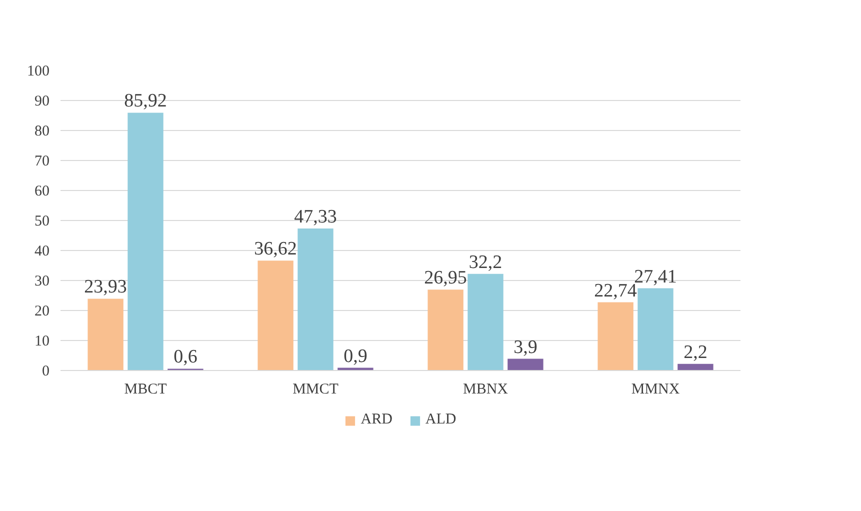 The height and width of the screenshot is (511, 861). I want to click on data-label: 47,33, so click(315, 217).